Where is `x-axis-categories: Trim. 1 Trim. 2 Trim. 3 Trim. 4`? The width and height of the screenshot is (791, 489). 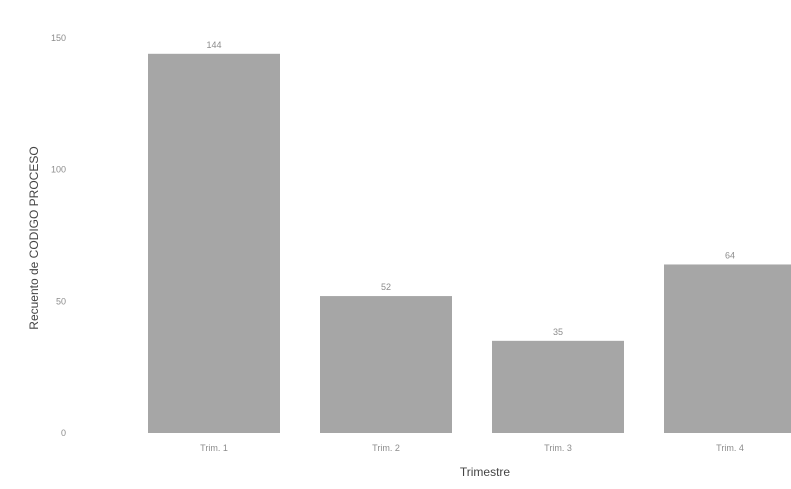 x-axis-categories: Trim. 1 Trim. 2 Trim. 3 Trim. 4 is located at coordinates (472, 448).